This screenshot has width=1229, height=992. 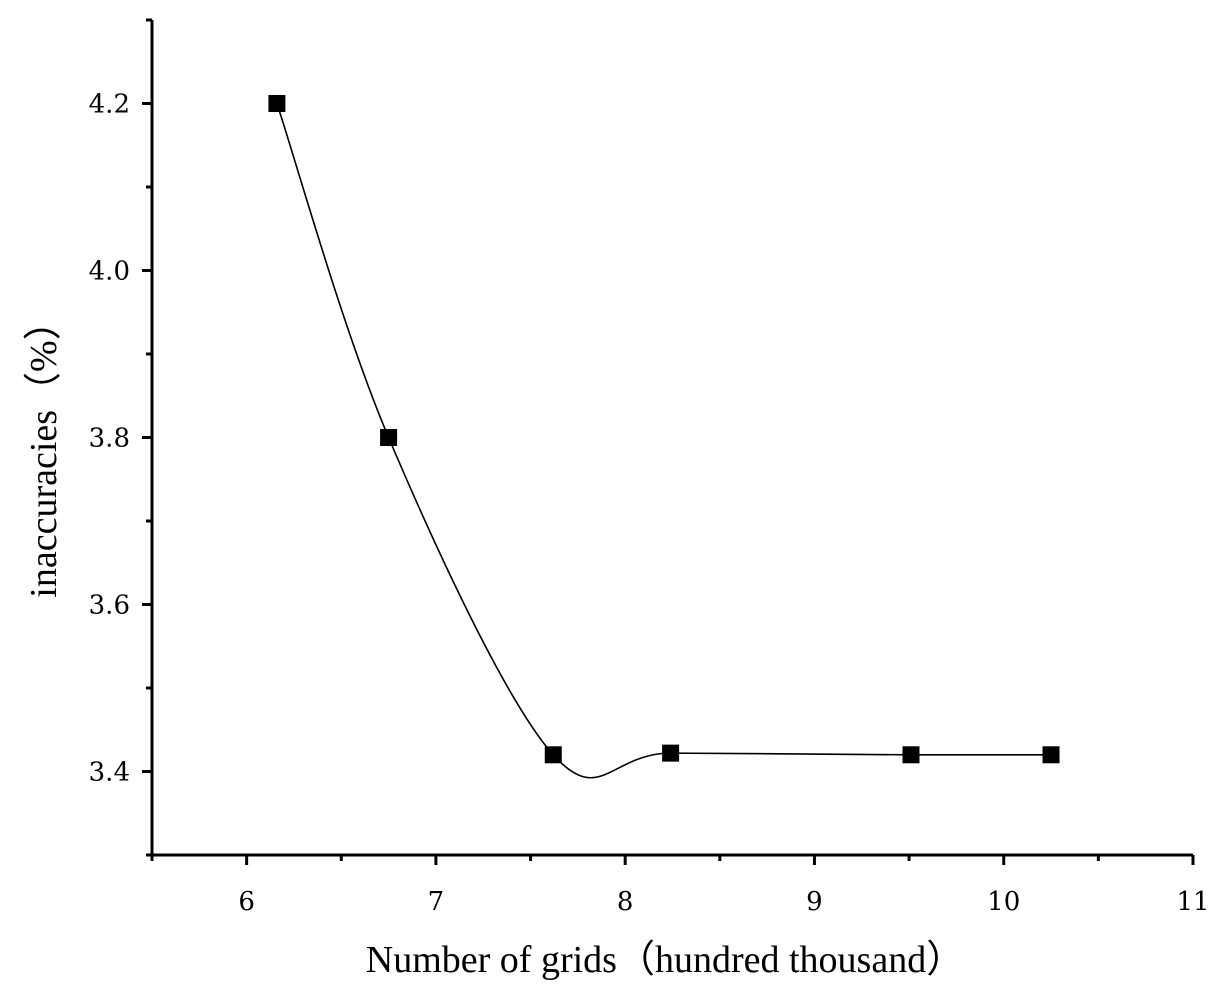 What do you see at coordinates (109, 439) in the screenshot?
I see `y-tick-label: 3.8` at bounding box center [109, 439].